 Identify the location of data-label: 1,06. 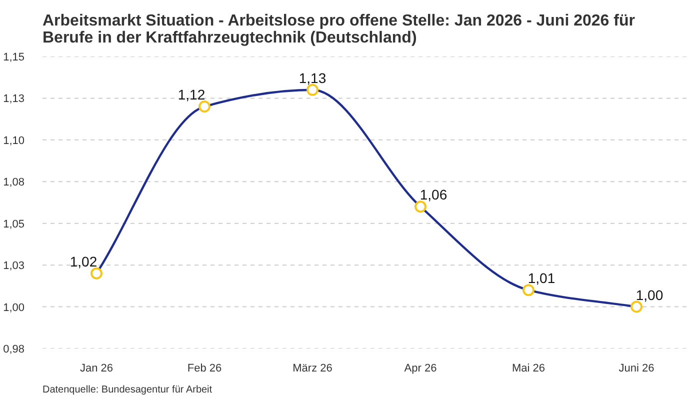
(434, 194).